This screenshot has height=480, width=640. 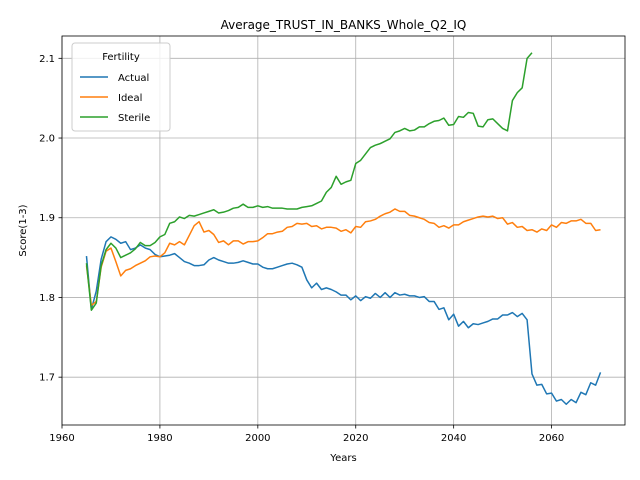 What do you see at coordinates (306, 434) in the screenshot?
I see `x-axis: 1960 1980 2000 2020 2040 2060` at bounding box center [306, 434].